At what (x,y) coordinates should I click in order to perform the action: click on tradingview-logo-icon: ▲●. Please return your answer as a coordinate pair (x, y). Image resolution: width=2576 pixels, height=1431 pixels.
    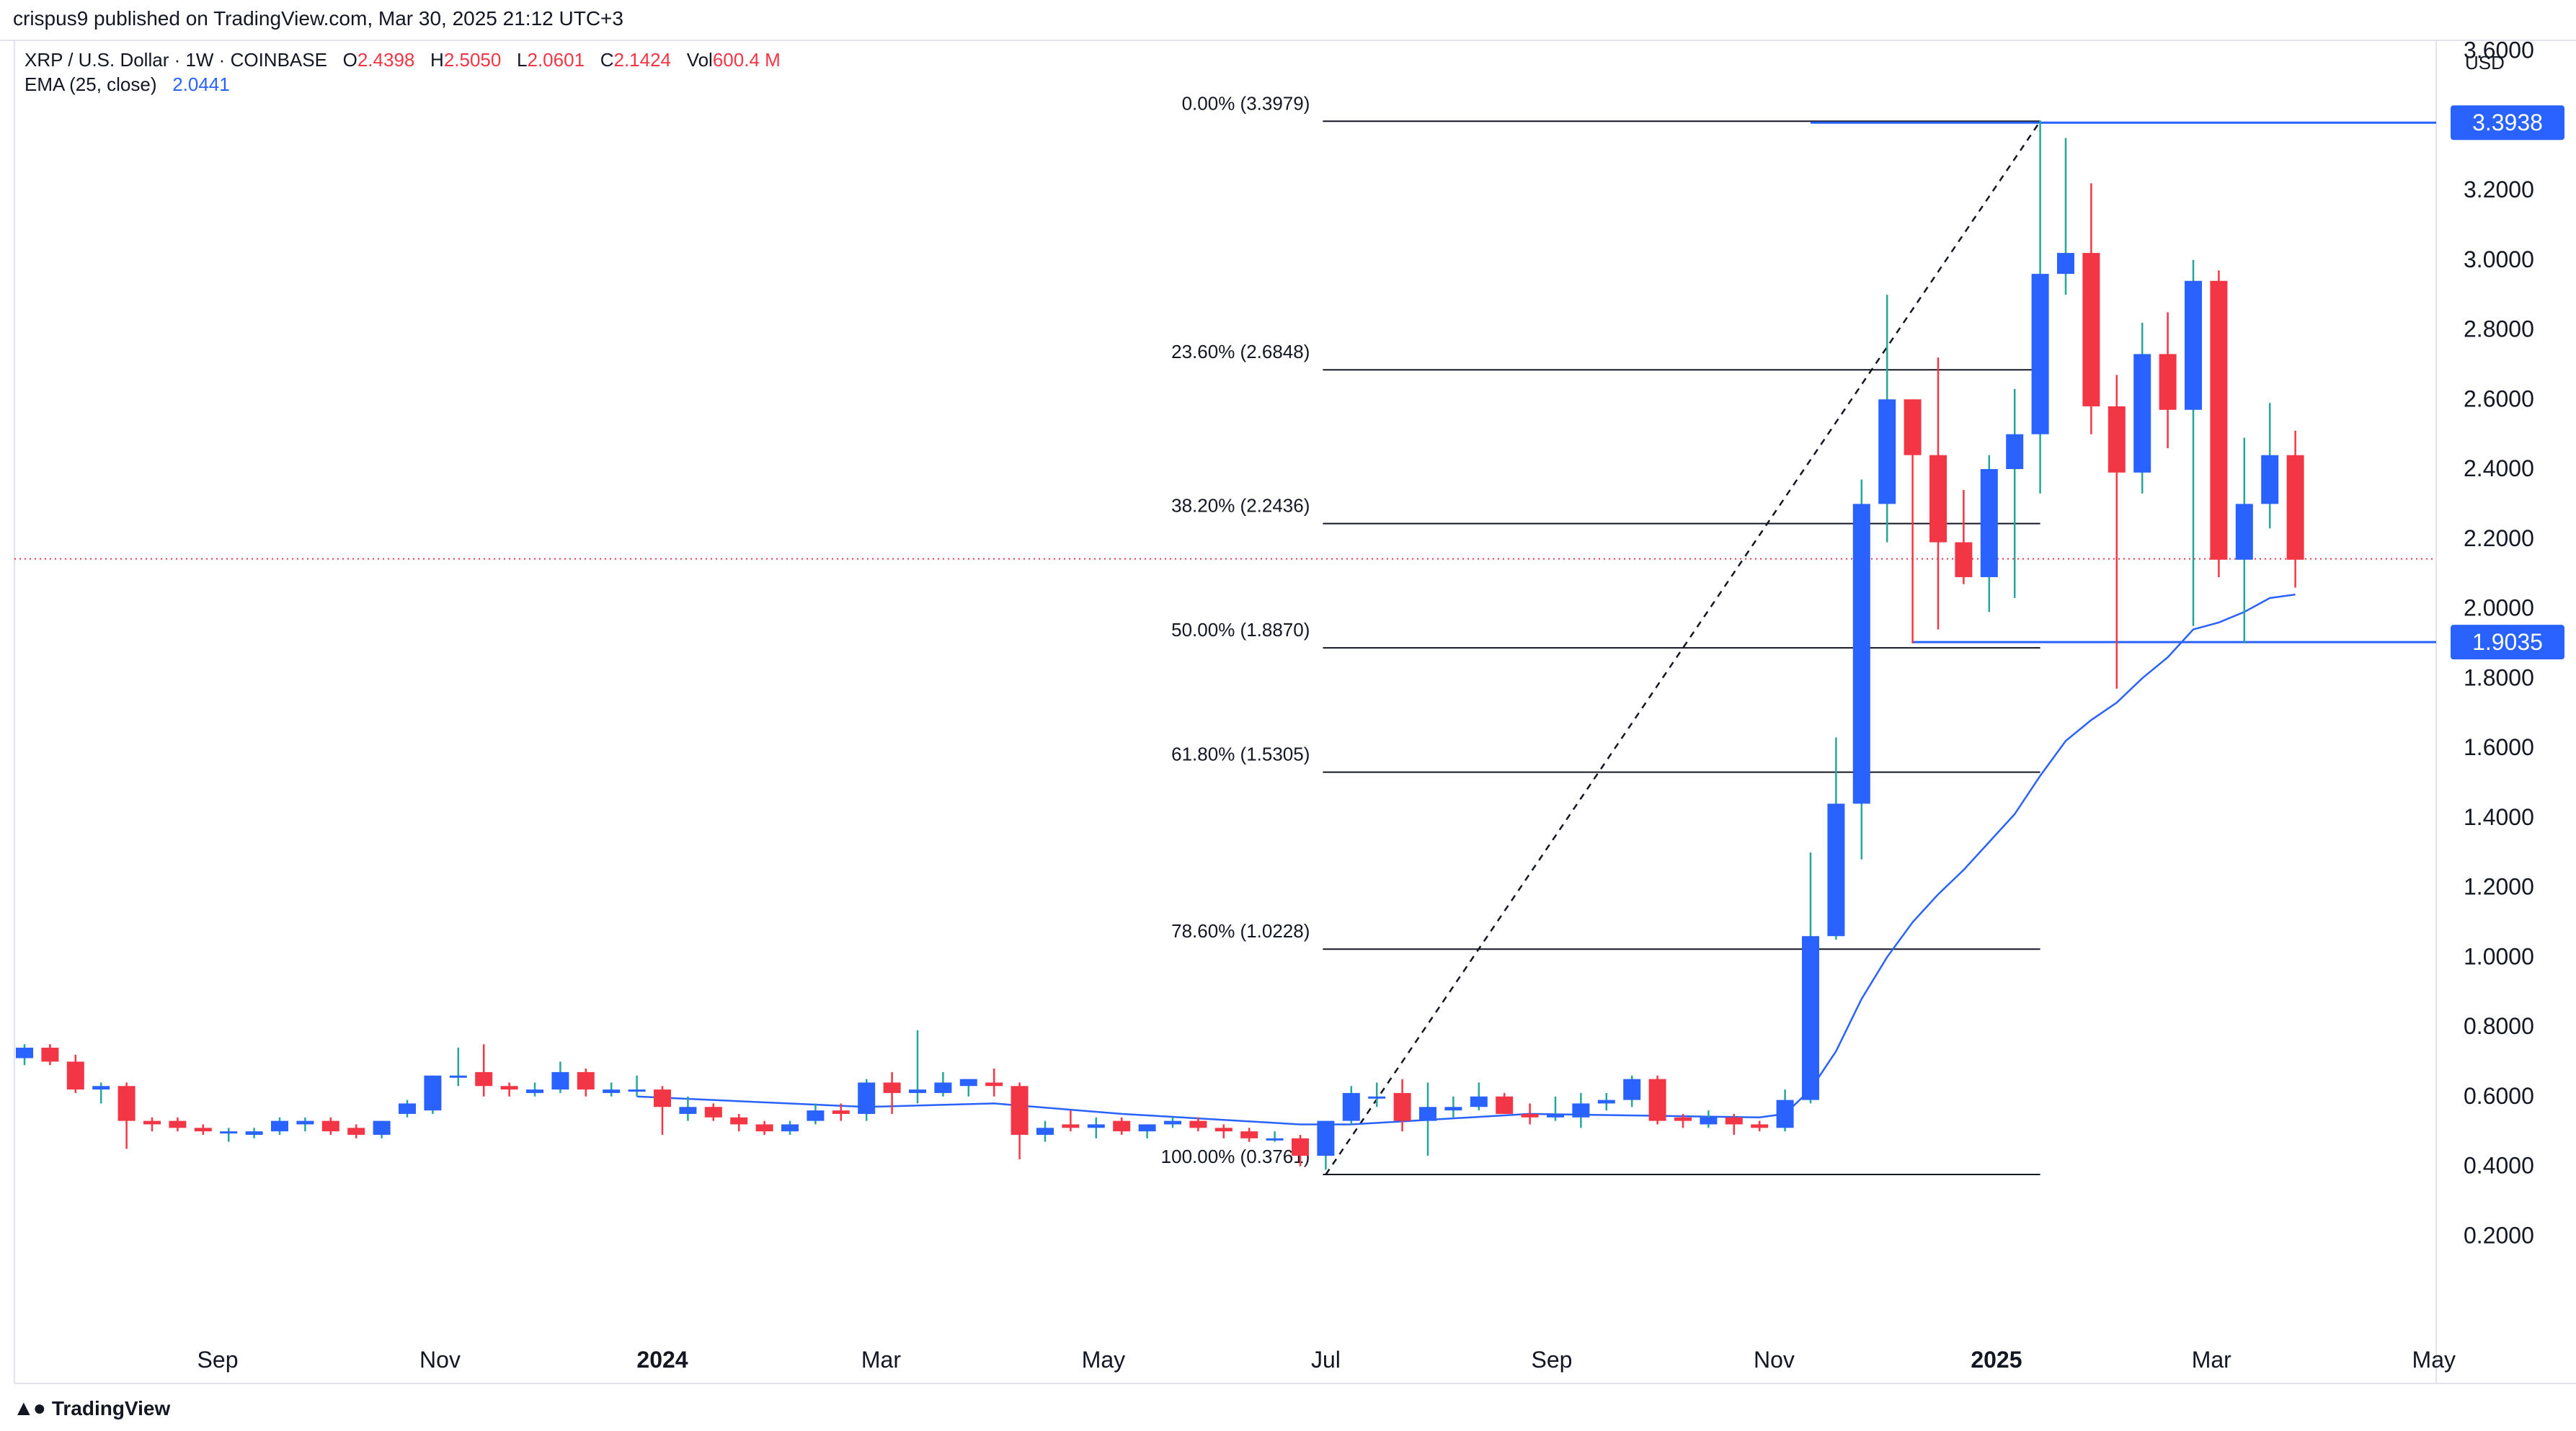
    Looking at the image, I should click on (29, 1408).